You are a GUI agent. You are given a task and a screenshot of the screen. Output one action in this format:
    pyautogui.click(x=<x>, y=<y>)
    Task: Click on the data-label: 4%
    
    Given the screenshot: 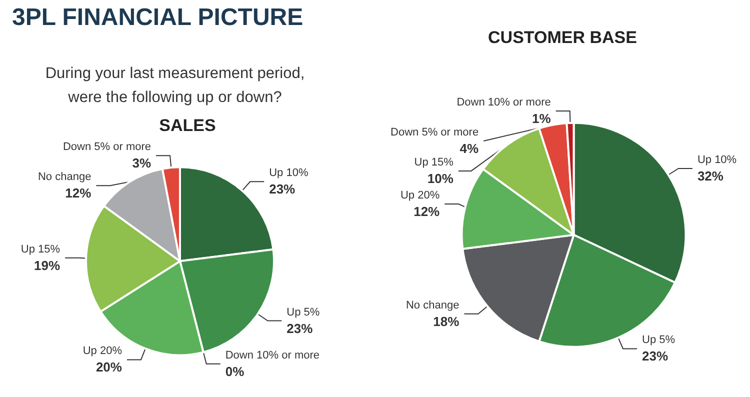 What is the action you would take?
    pyautogui.click(x=470, y=148)
    